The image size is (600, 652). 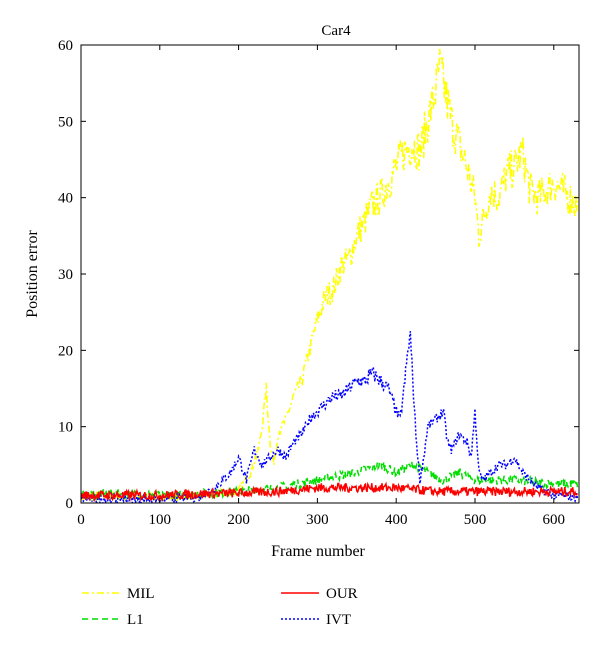 What do you see at coordinates (32, 274) in the screenshot?
I see `y-axis-label: Position error` at bounding box center [32, 274].